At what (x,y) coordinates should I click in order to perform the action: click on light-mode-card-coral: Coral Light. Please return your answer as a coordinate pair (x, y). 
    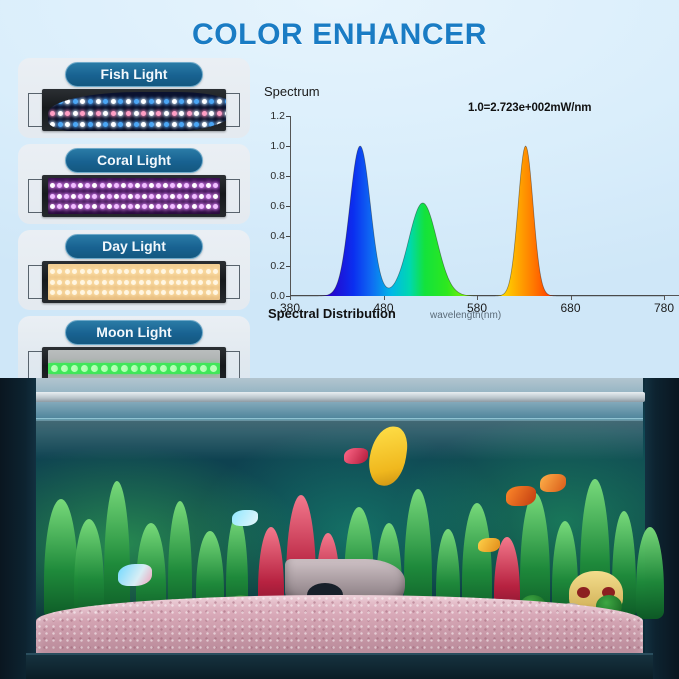
    Looking at the image, I should click on (134, 184).